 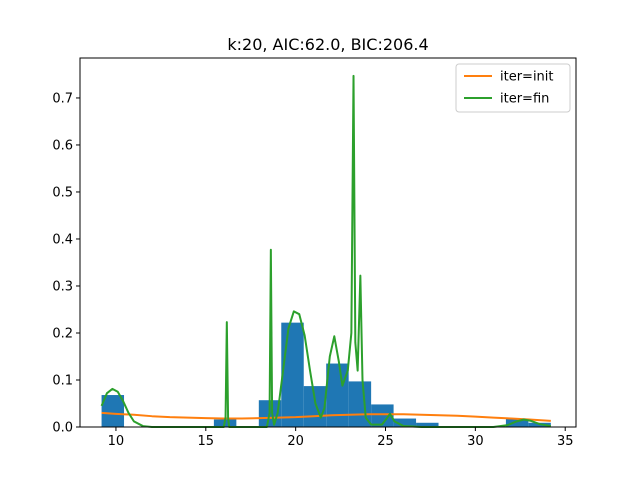 What do you see at coordinates (341, 438) in the screenshot?
I see `x-axis-ticks: 10 15 20 25 30 35` at bounding box center [341, 438].